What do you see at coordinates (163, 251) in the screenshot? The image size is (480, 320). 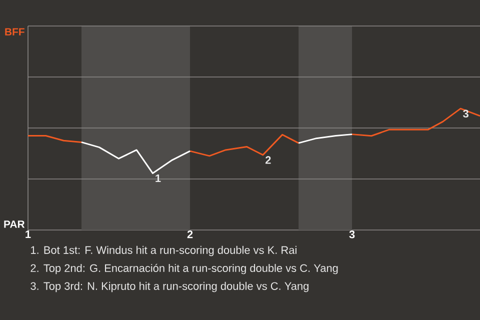 I see `text: 1. Bot 1st: F. Windus hit a run-scoring double vs K. Rai` at bounding box center [163, 251].